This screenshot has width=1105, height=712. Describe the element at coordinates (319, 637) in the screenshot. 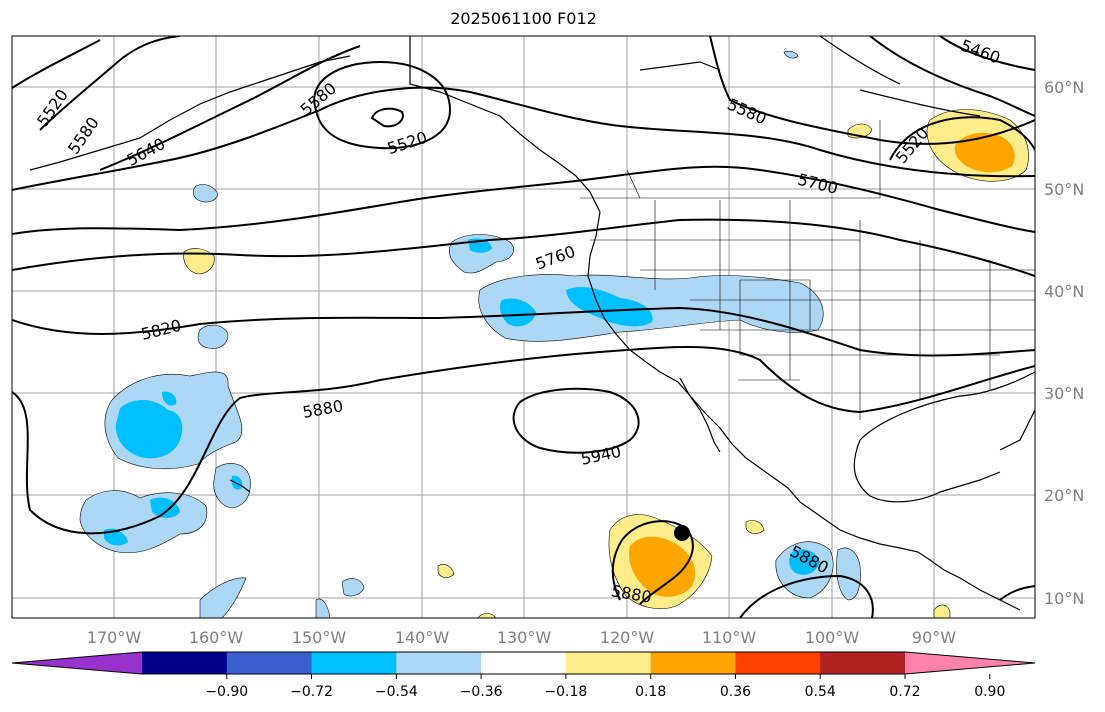

I see `longitude-label: 150°W` at that location.